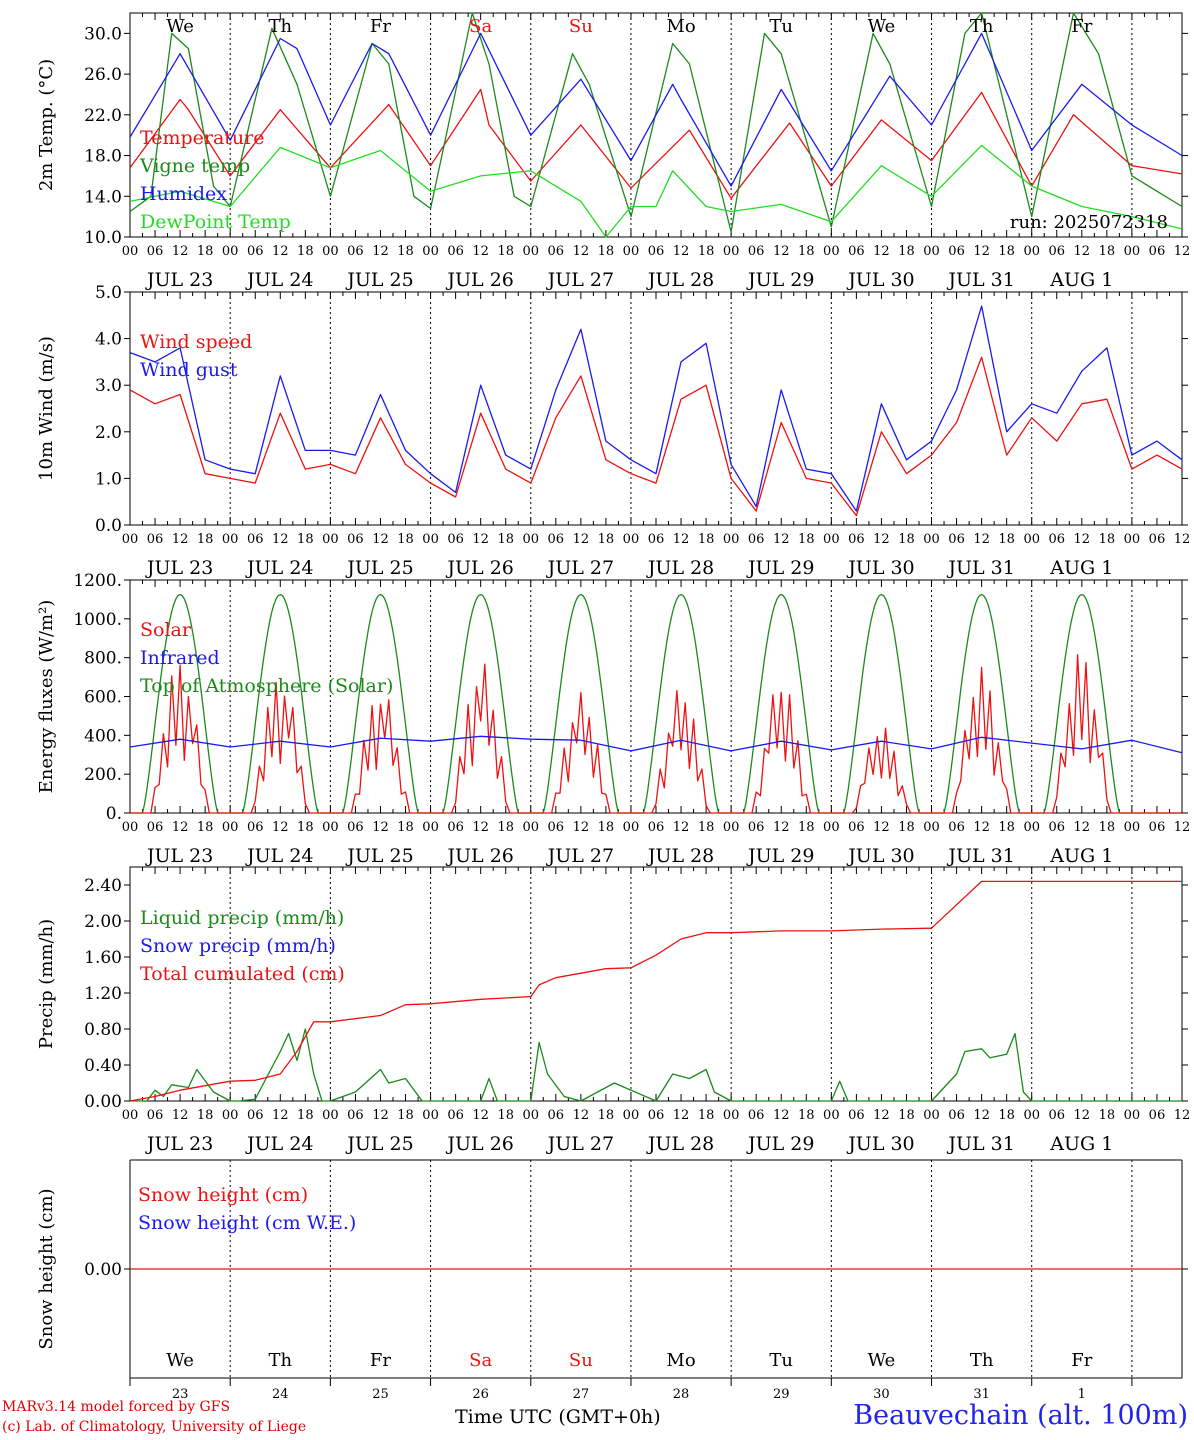  What do you see at coordinates (379, 1144) in the screenshot?
I see `x-date-label: JUL 25` at bounding box center [379, 1144].